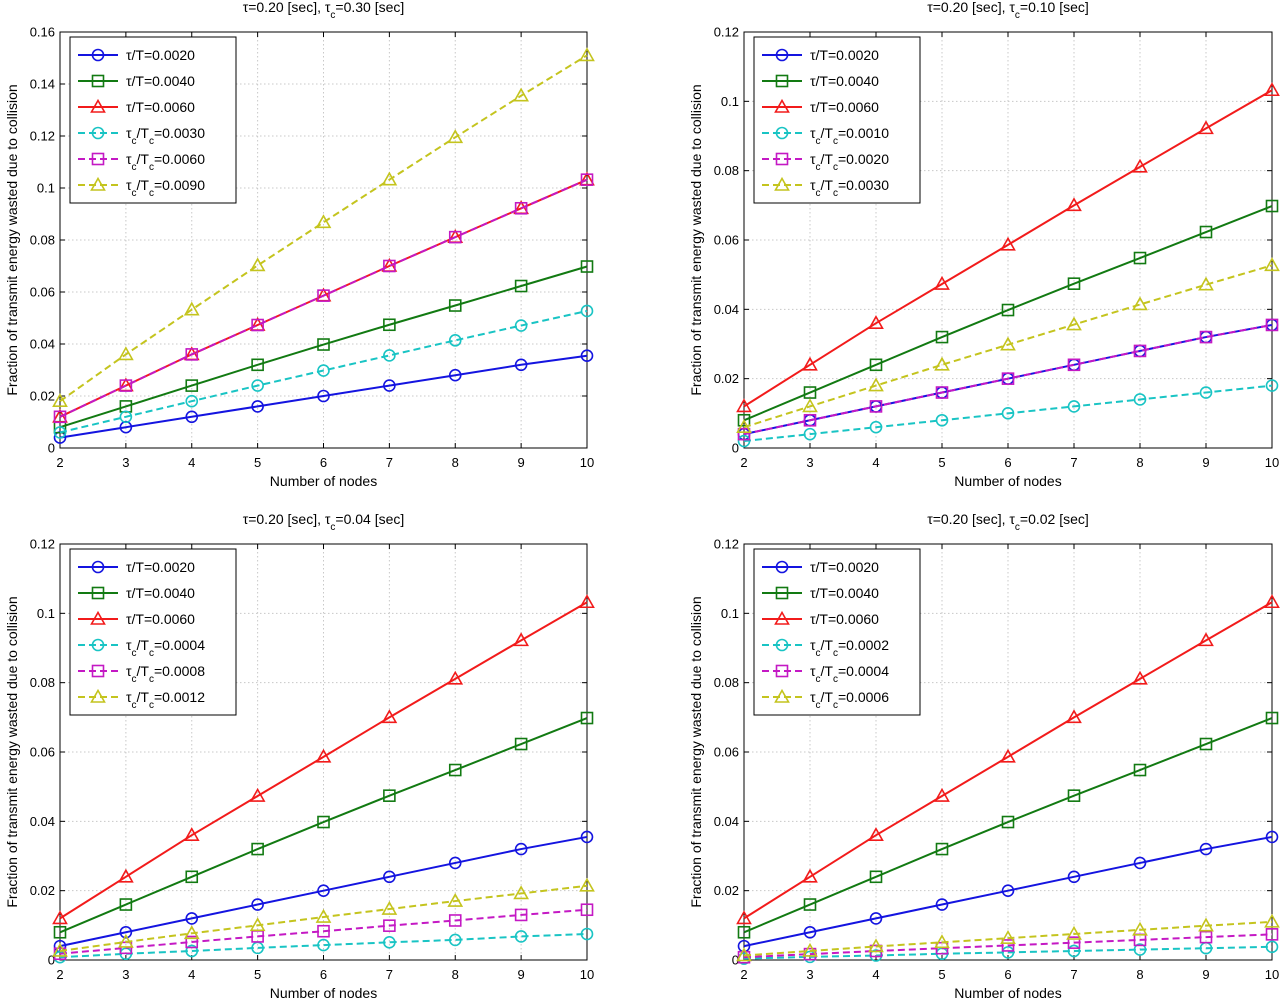 The height and width of the screenshot is (1000, 1281). What do you see at coordinates (42, 84) in the screenshot?
I see `y-tick-label: 0.14` at bounding box center [42, 84].